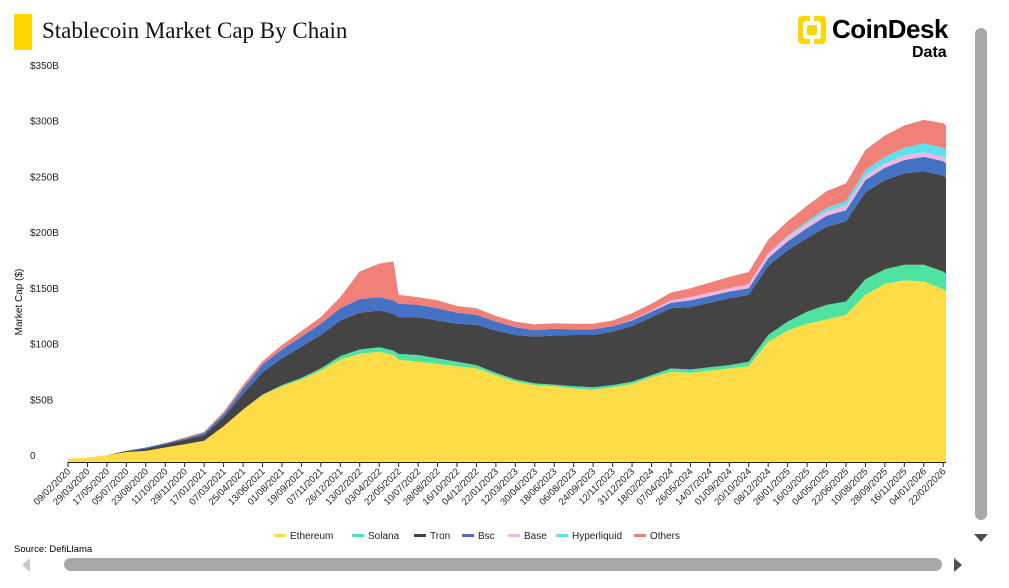 This screenshot has height=588, width=1009. What do you see at coordinates (535, 536) in the screenshot?
I see `legend-label: Base` at bounding box center [535, 536].